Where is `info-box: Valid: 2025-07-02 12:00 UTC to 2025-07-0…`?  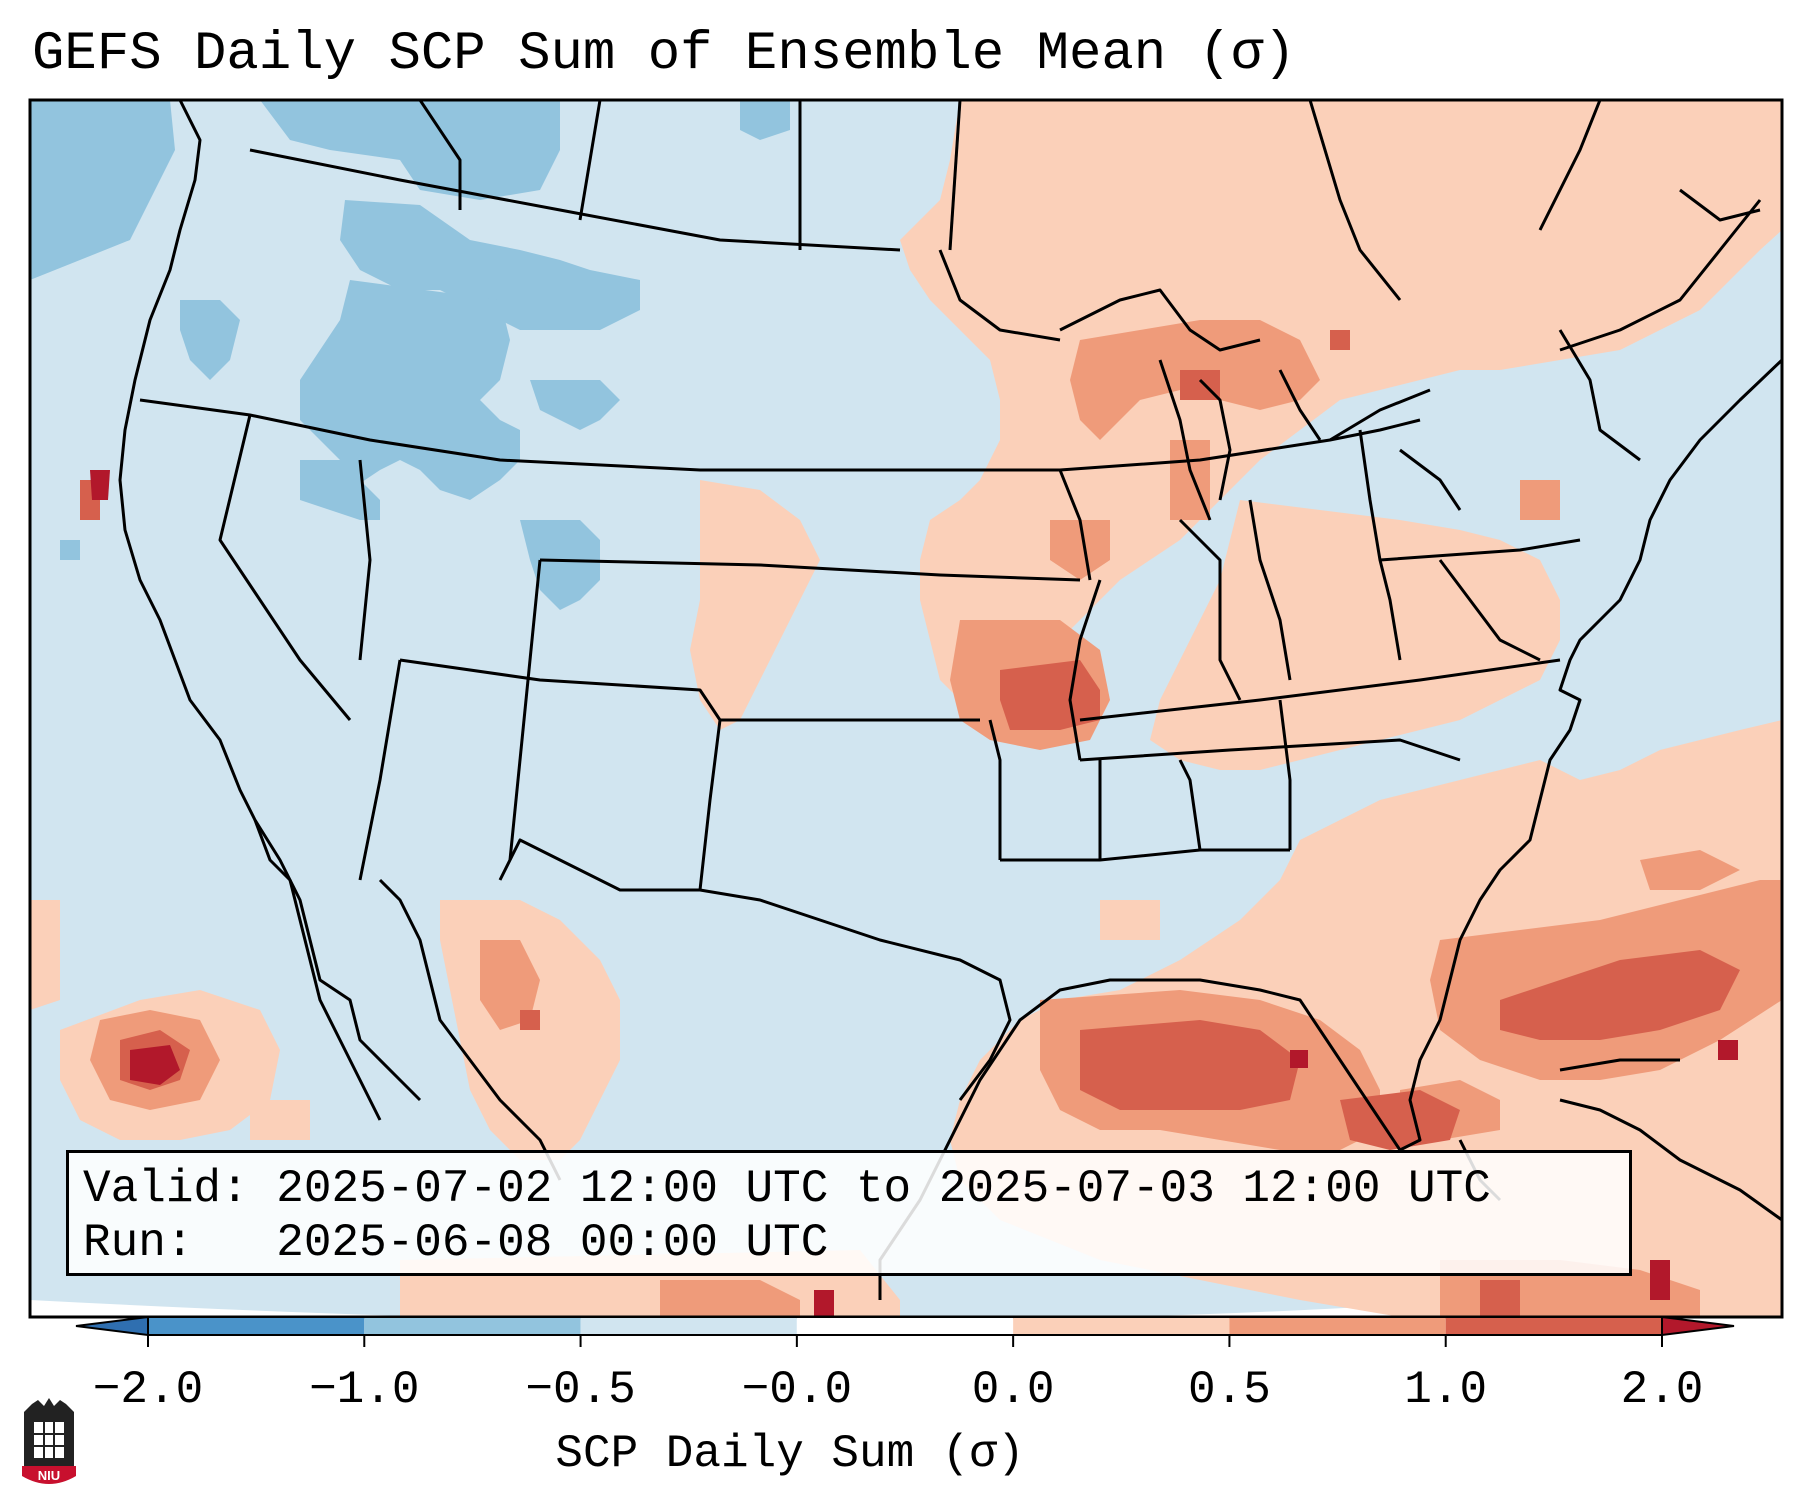 info-box: Valid: 2025-07-02 12:00 UTC to 2025-07-0… is located at coordinates (849, 1213).